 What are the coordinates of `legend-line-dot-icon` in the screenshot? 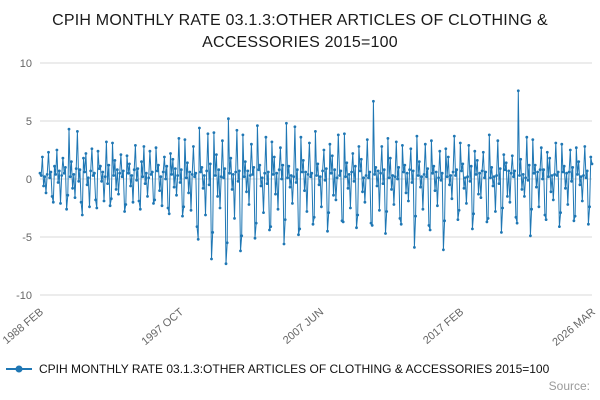 It's located at (19, 369).